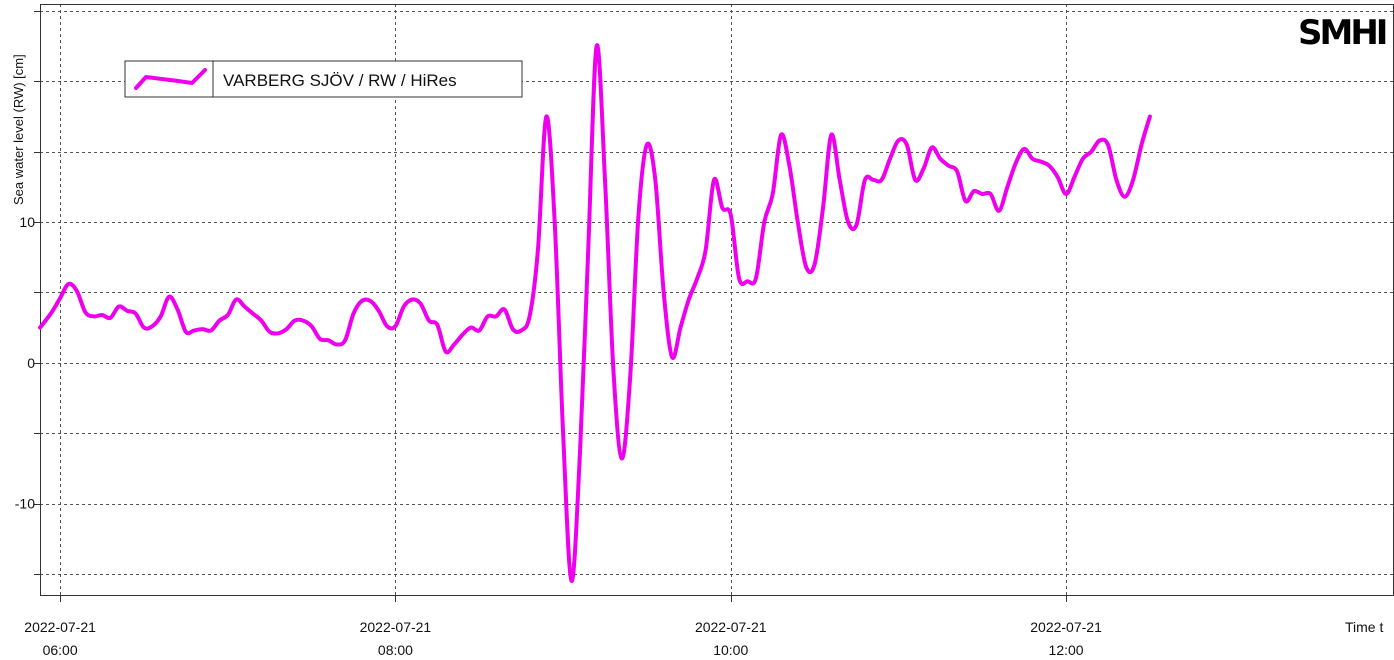 This screenshot has width=1394, height=660. What do you see at coordinates (31, 363) in the screenshot?
I see `y-tick-label: 0` at bounding box center [31, 363].